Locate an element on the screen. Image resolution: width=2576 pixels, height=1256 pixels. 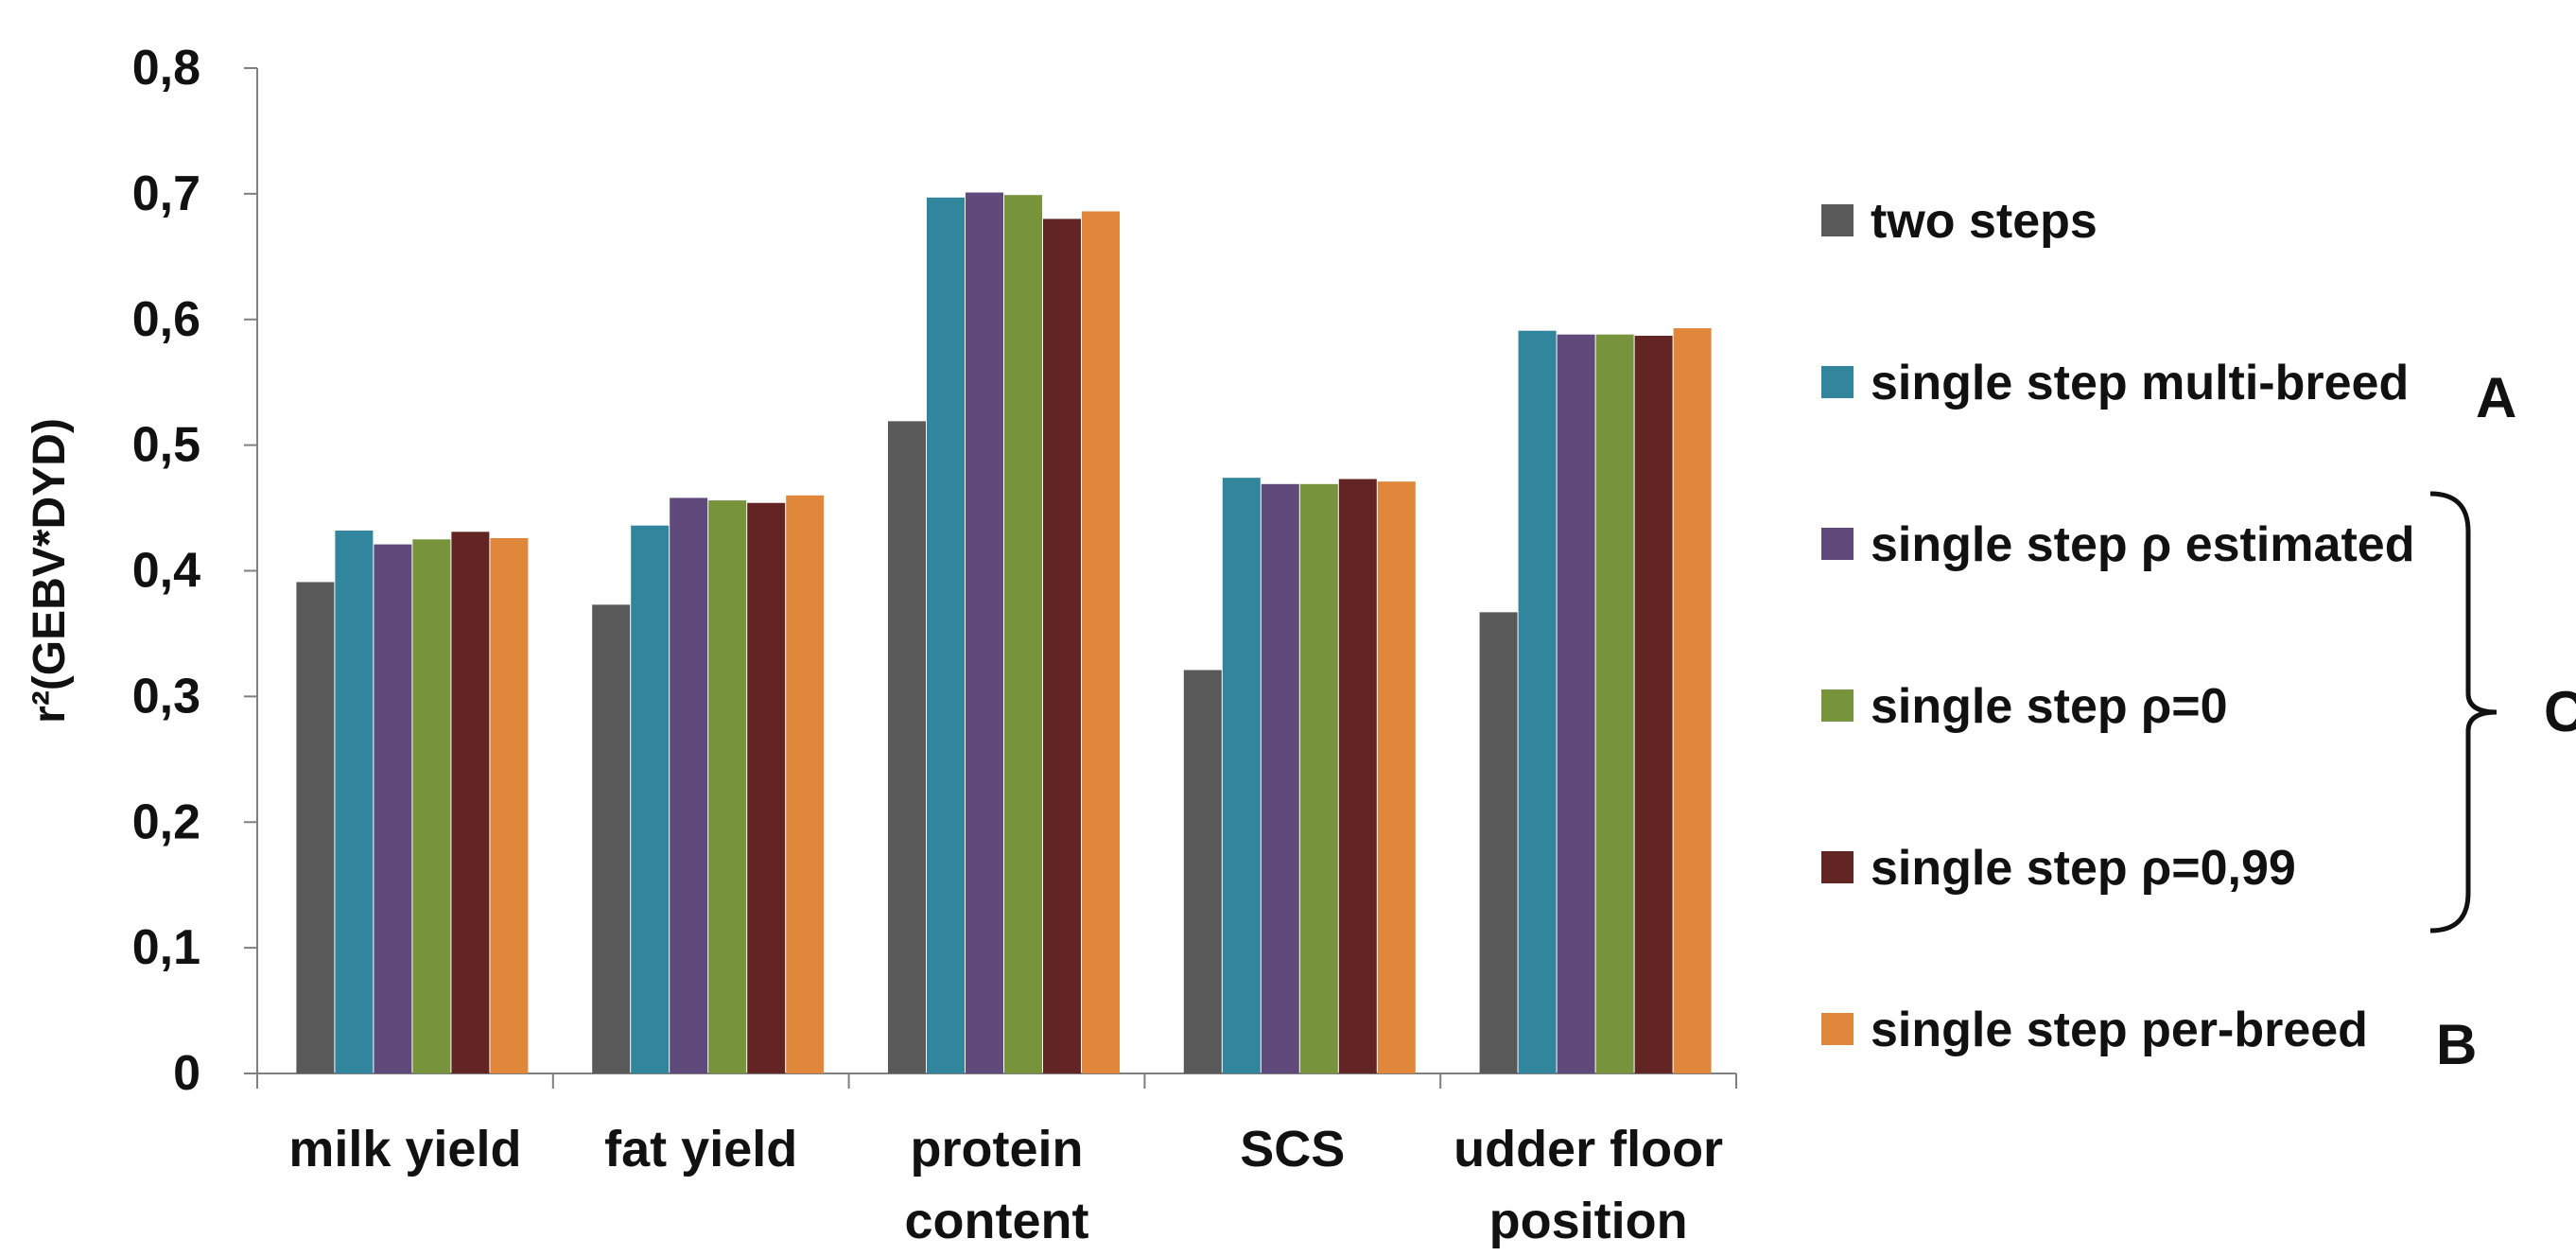
legend-label: two steps is located at coordinates (1984, 221).